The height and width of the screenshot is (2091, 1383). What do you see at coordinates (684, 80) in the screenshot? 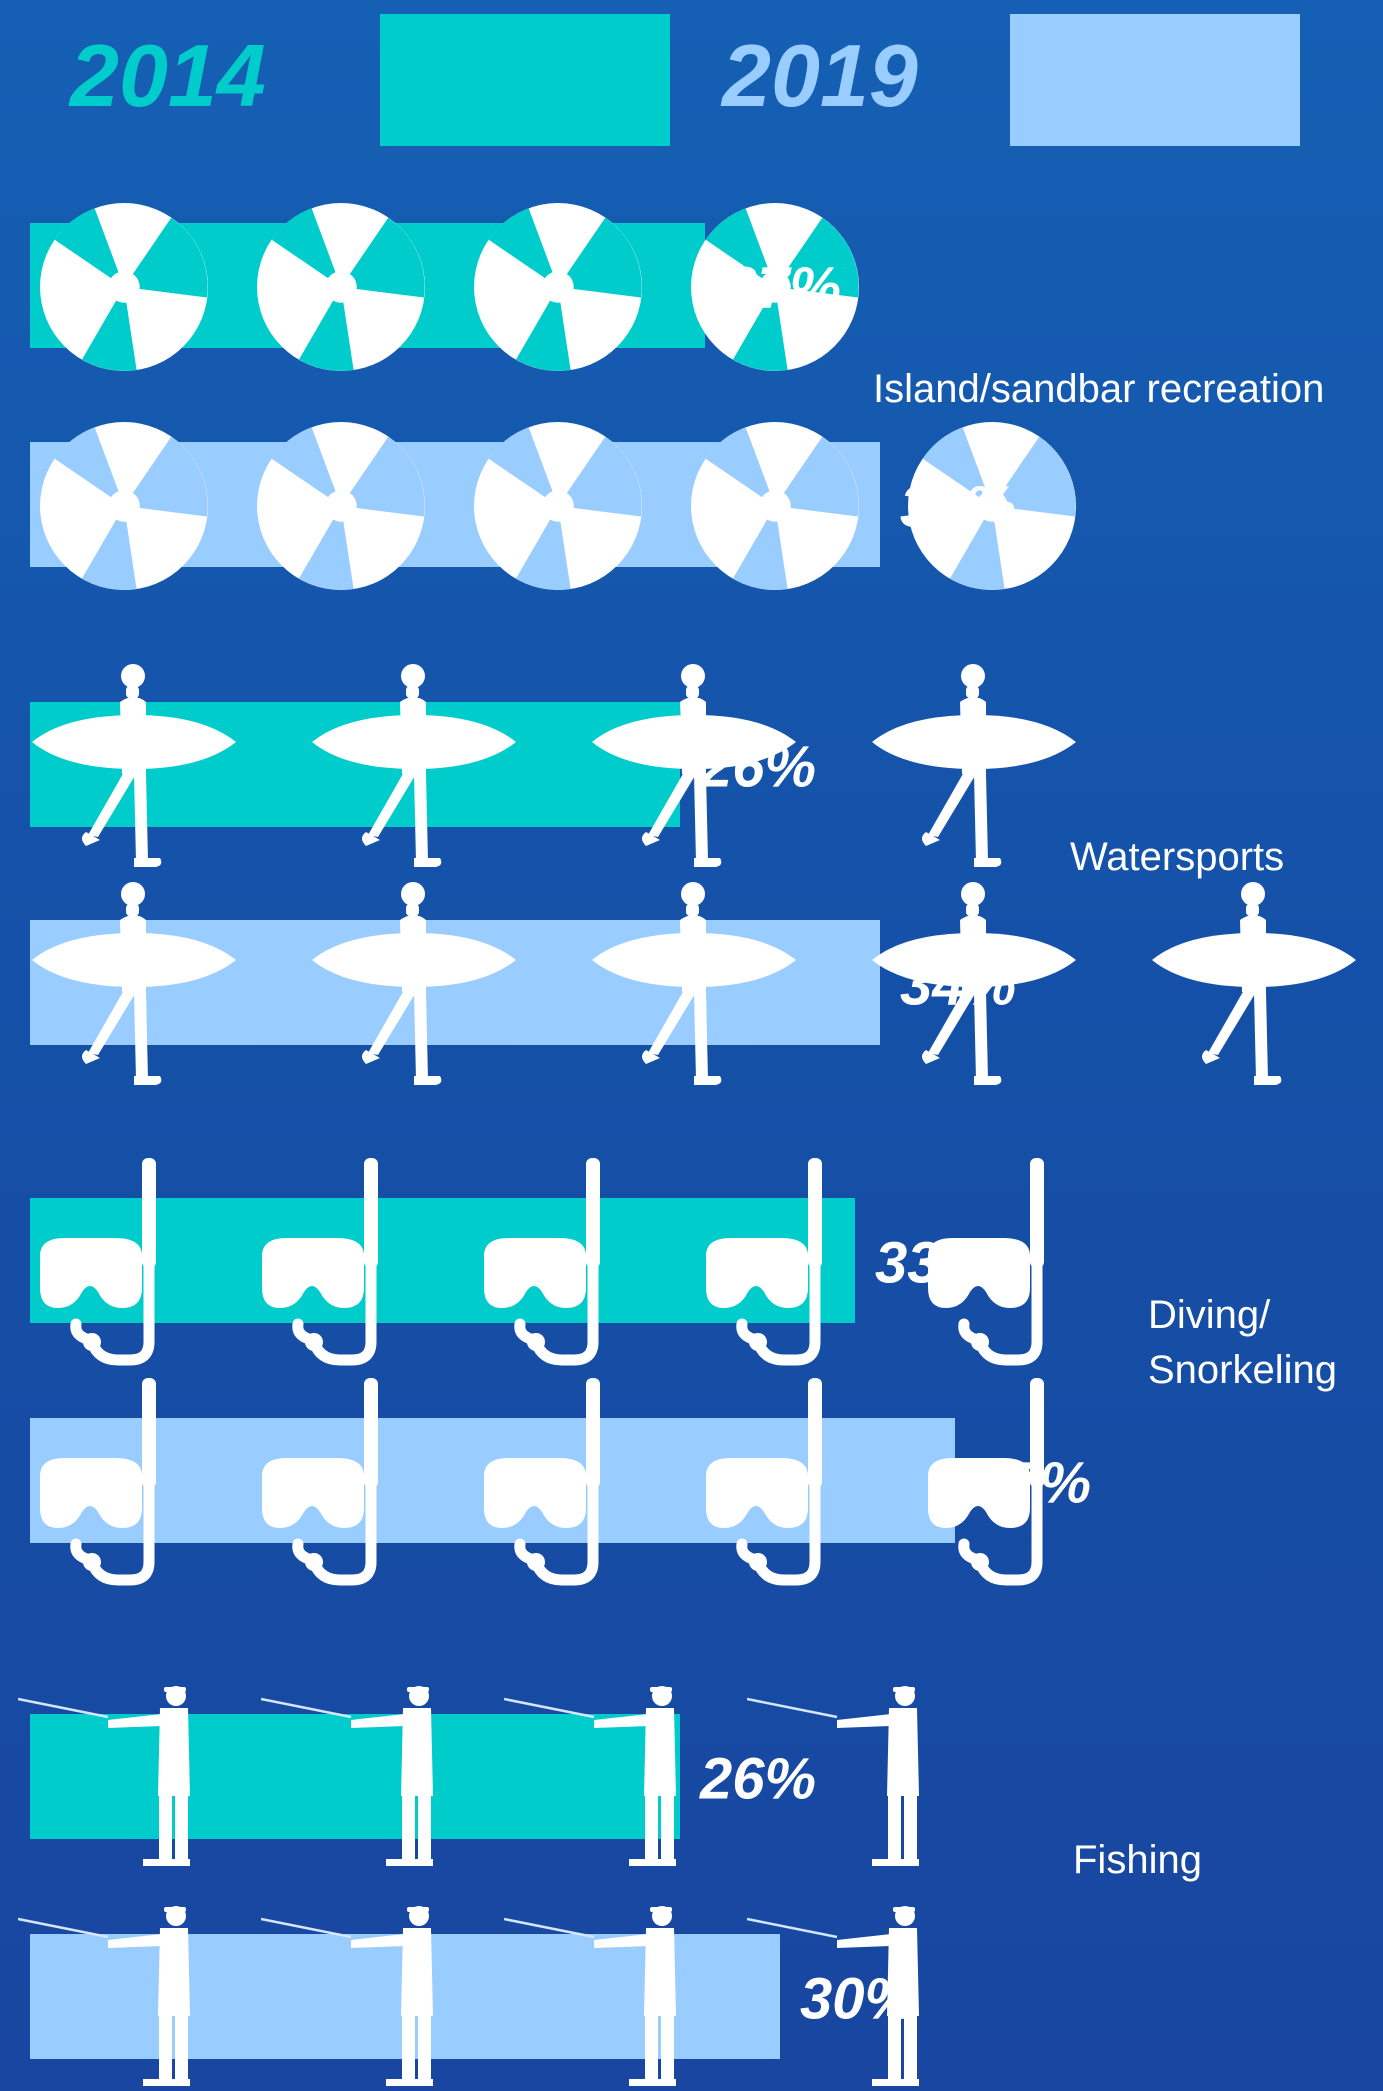
I see `legend: 2014 2019` at bounding box center [684, 80].